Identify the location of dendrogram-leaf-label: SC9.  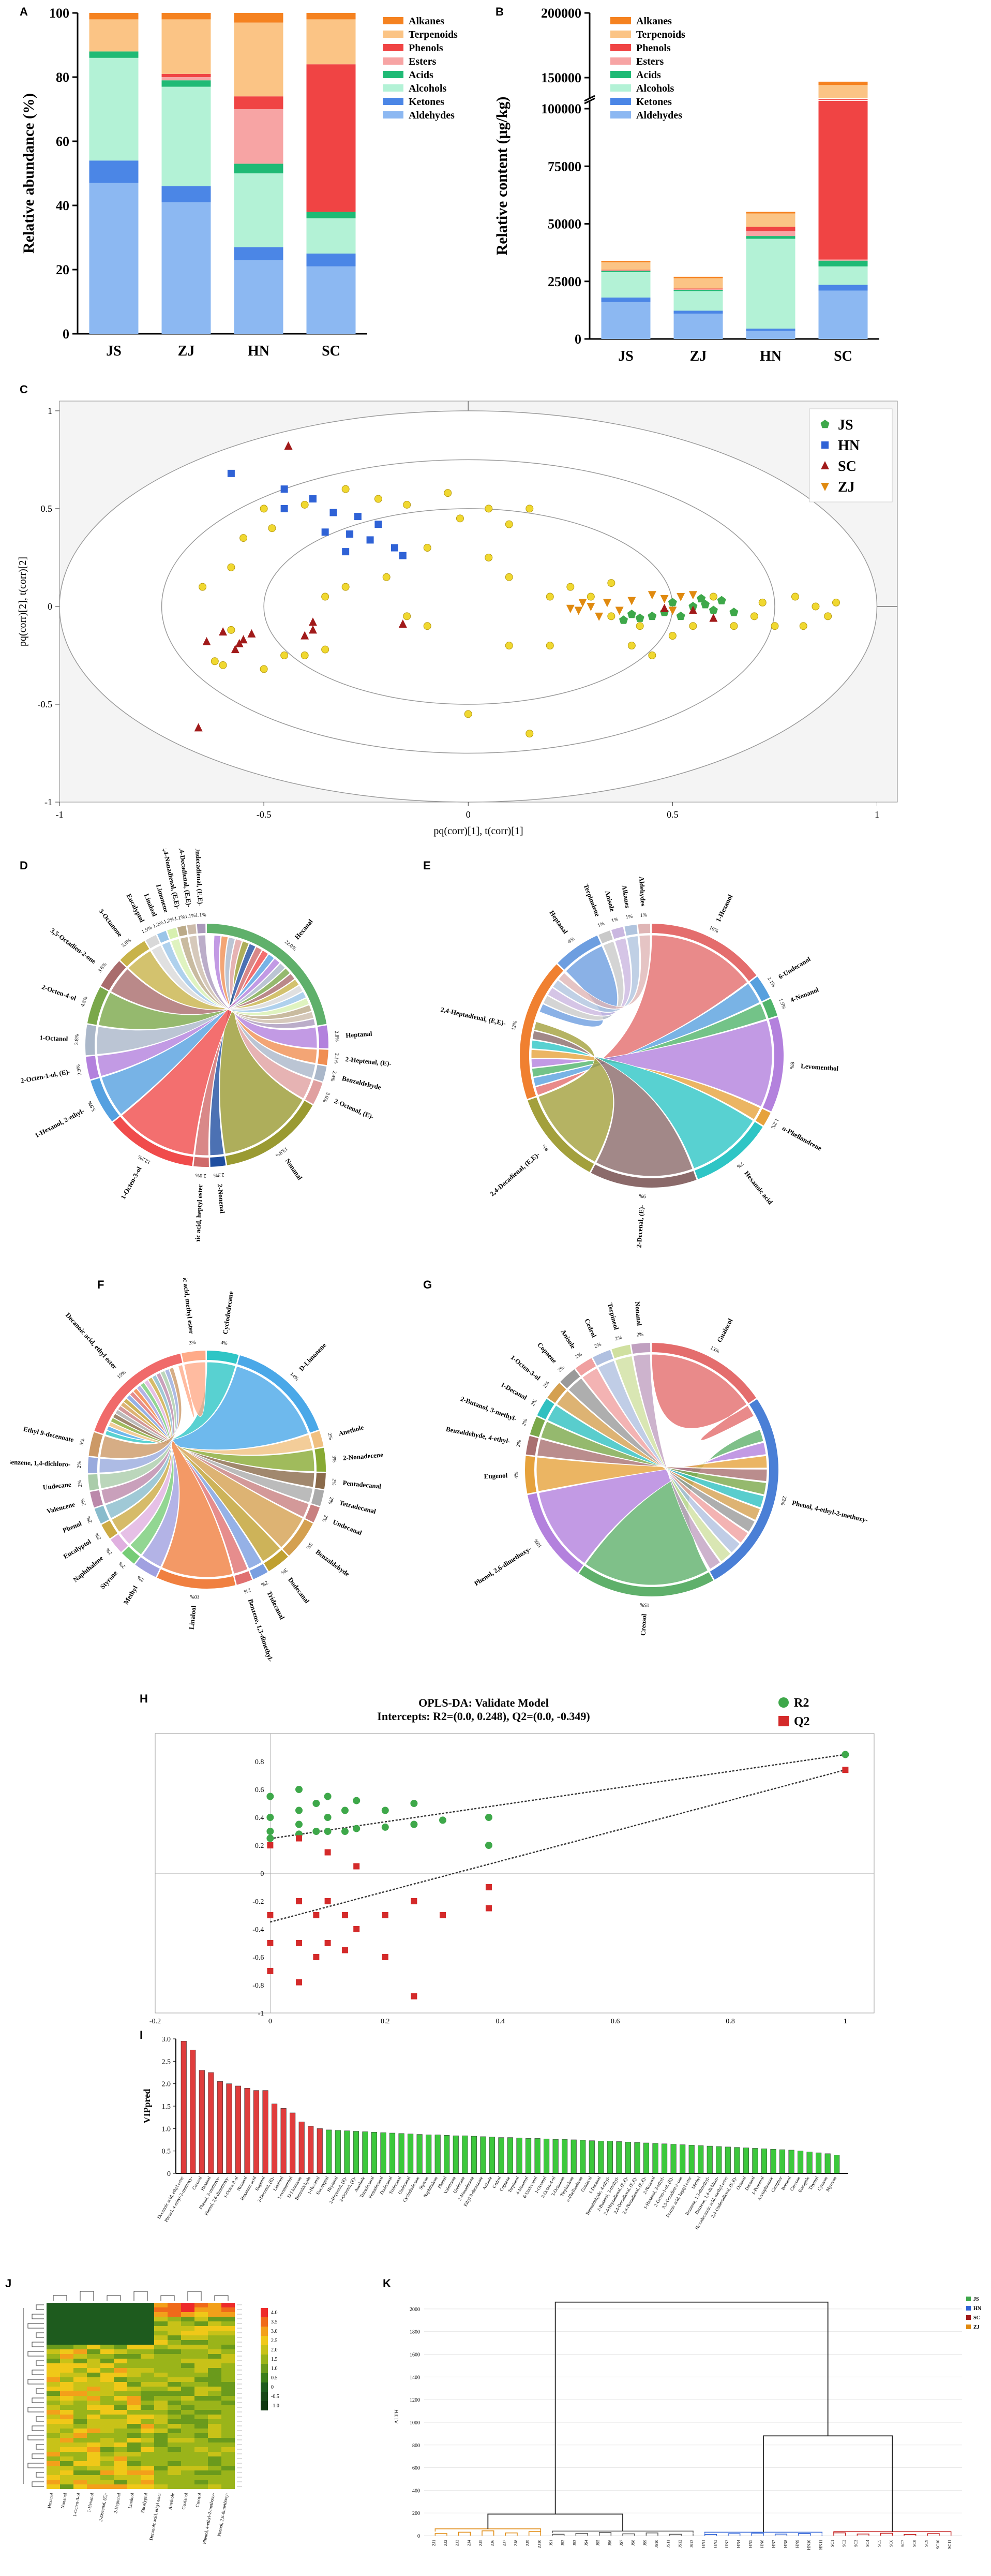
(926, 2543).